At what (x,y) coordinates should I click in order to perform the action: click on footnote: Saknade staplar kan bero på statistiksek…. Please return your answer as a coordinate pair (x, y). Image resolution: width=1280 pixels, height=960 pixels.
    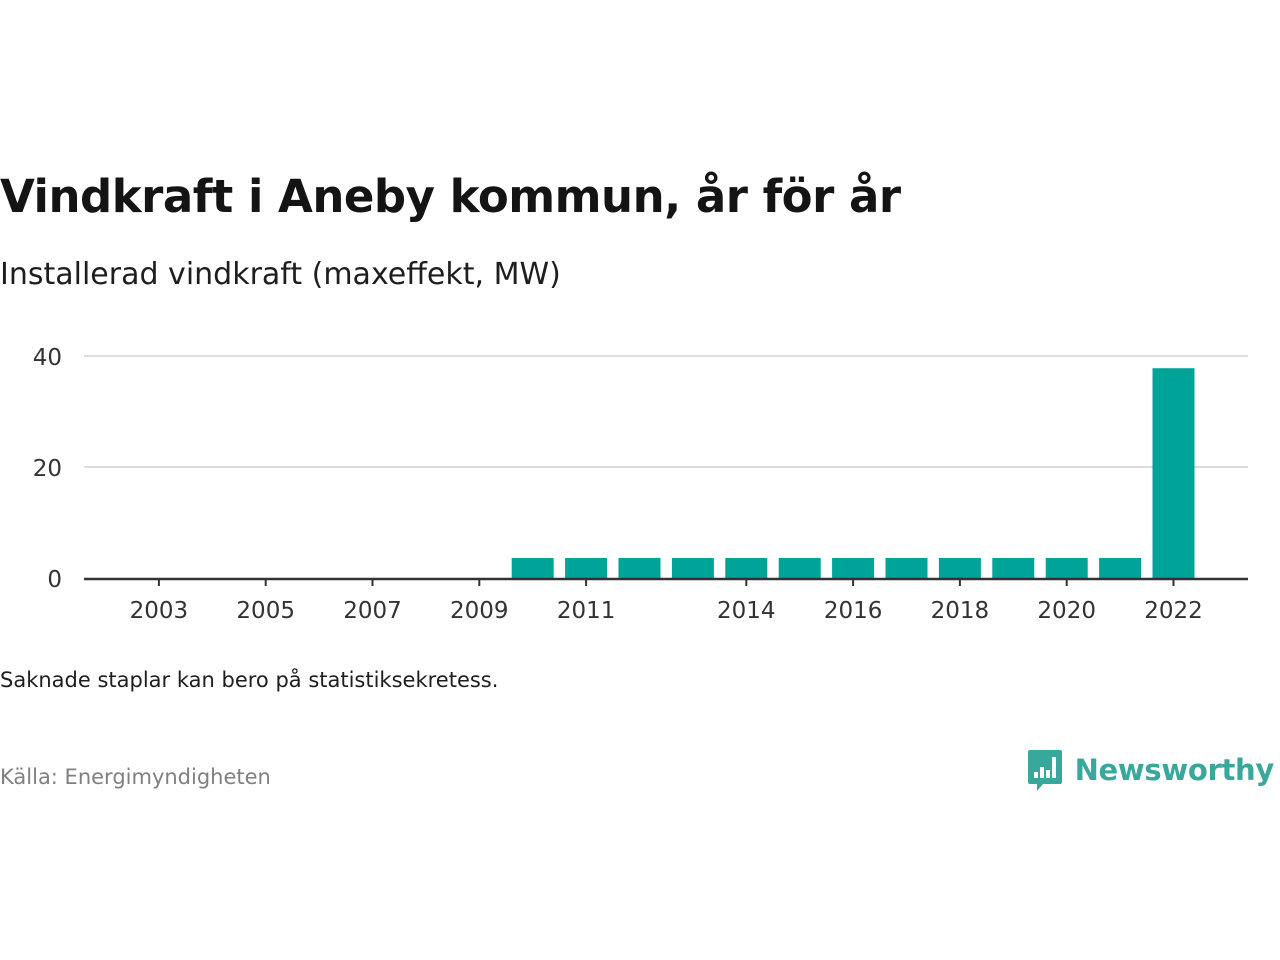
    Looking at the image, I should click on (249, 680).